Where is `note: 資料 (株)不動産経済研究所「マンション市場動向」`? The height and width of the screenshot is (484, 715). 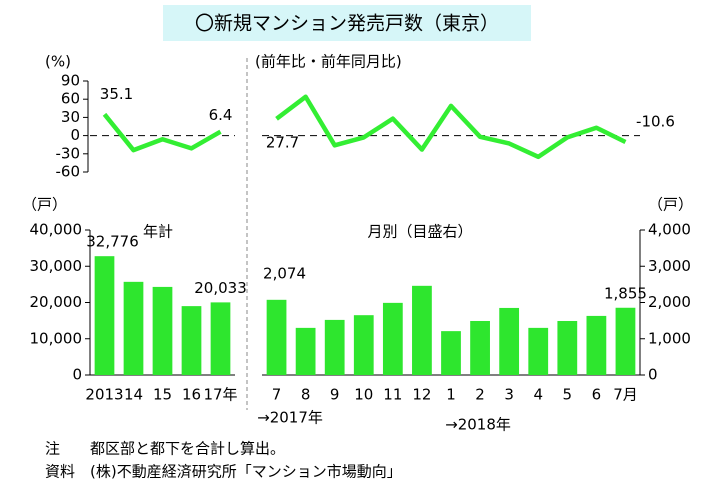
note: 資料 (株)不動産経済研究所「マンション市場動向」 is located at coordinates (223, 472).